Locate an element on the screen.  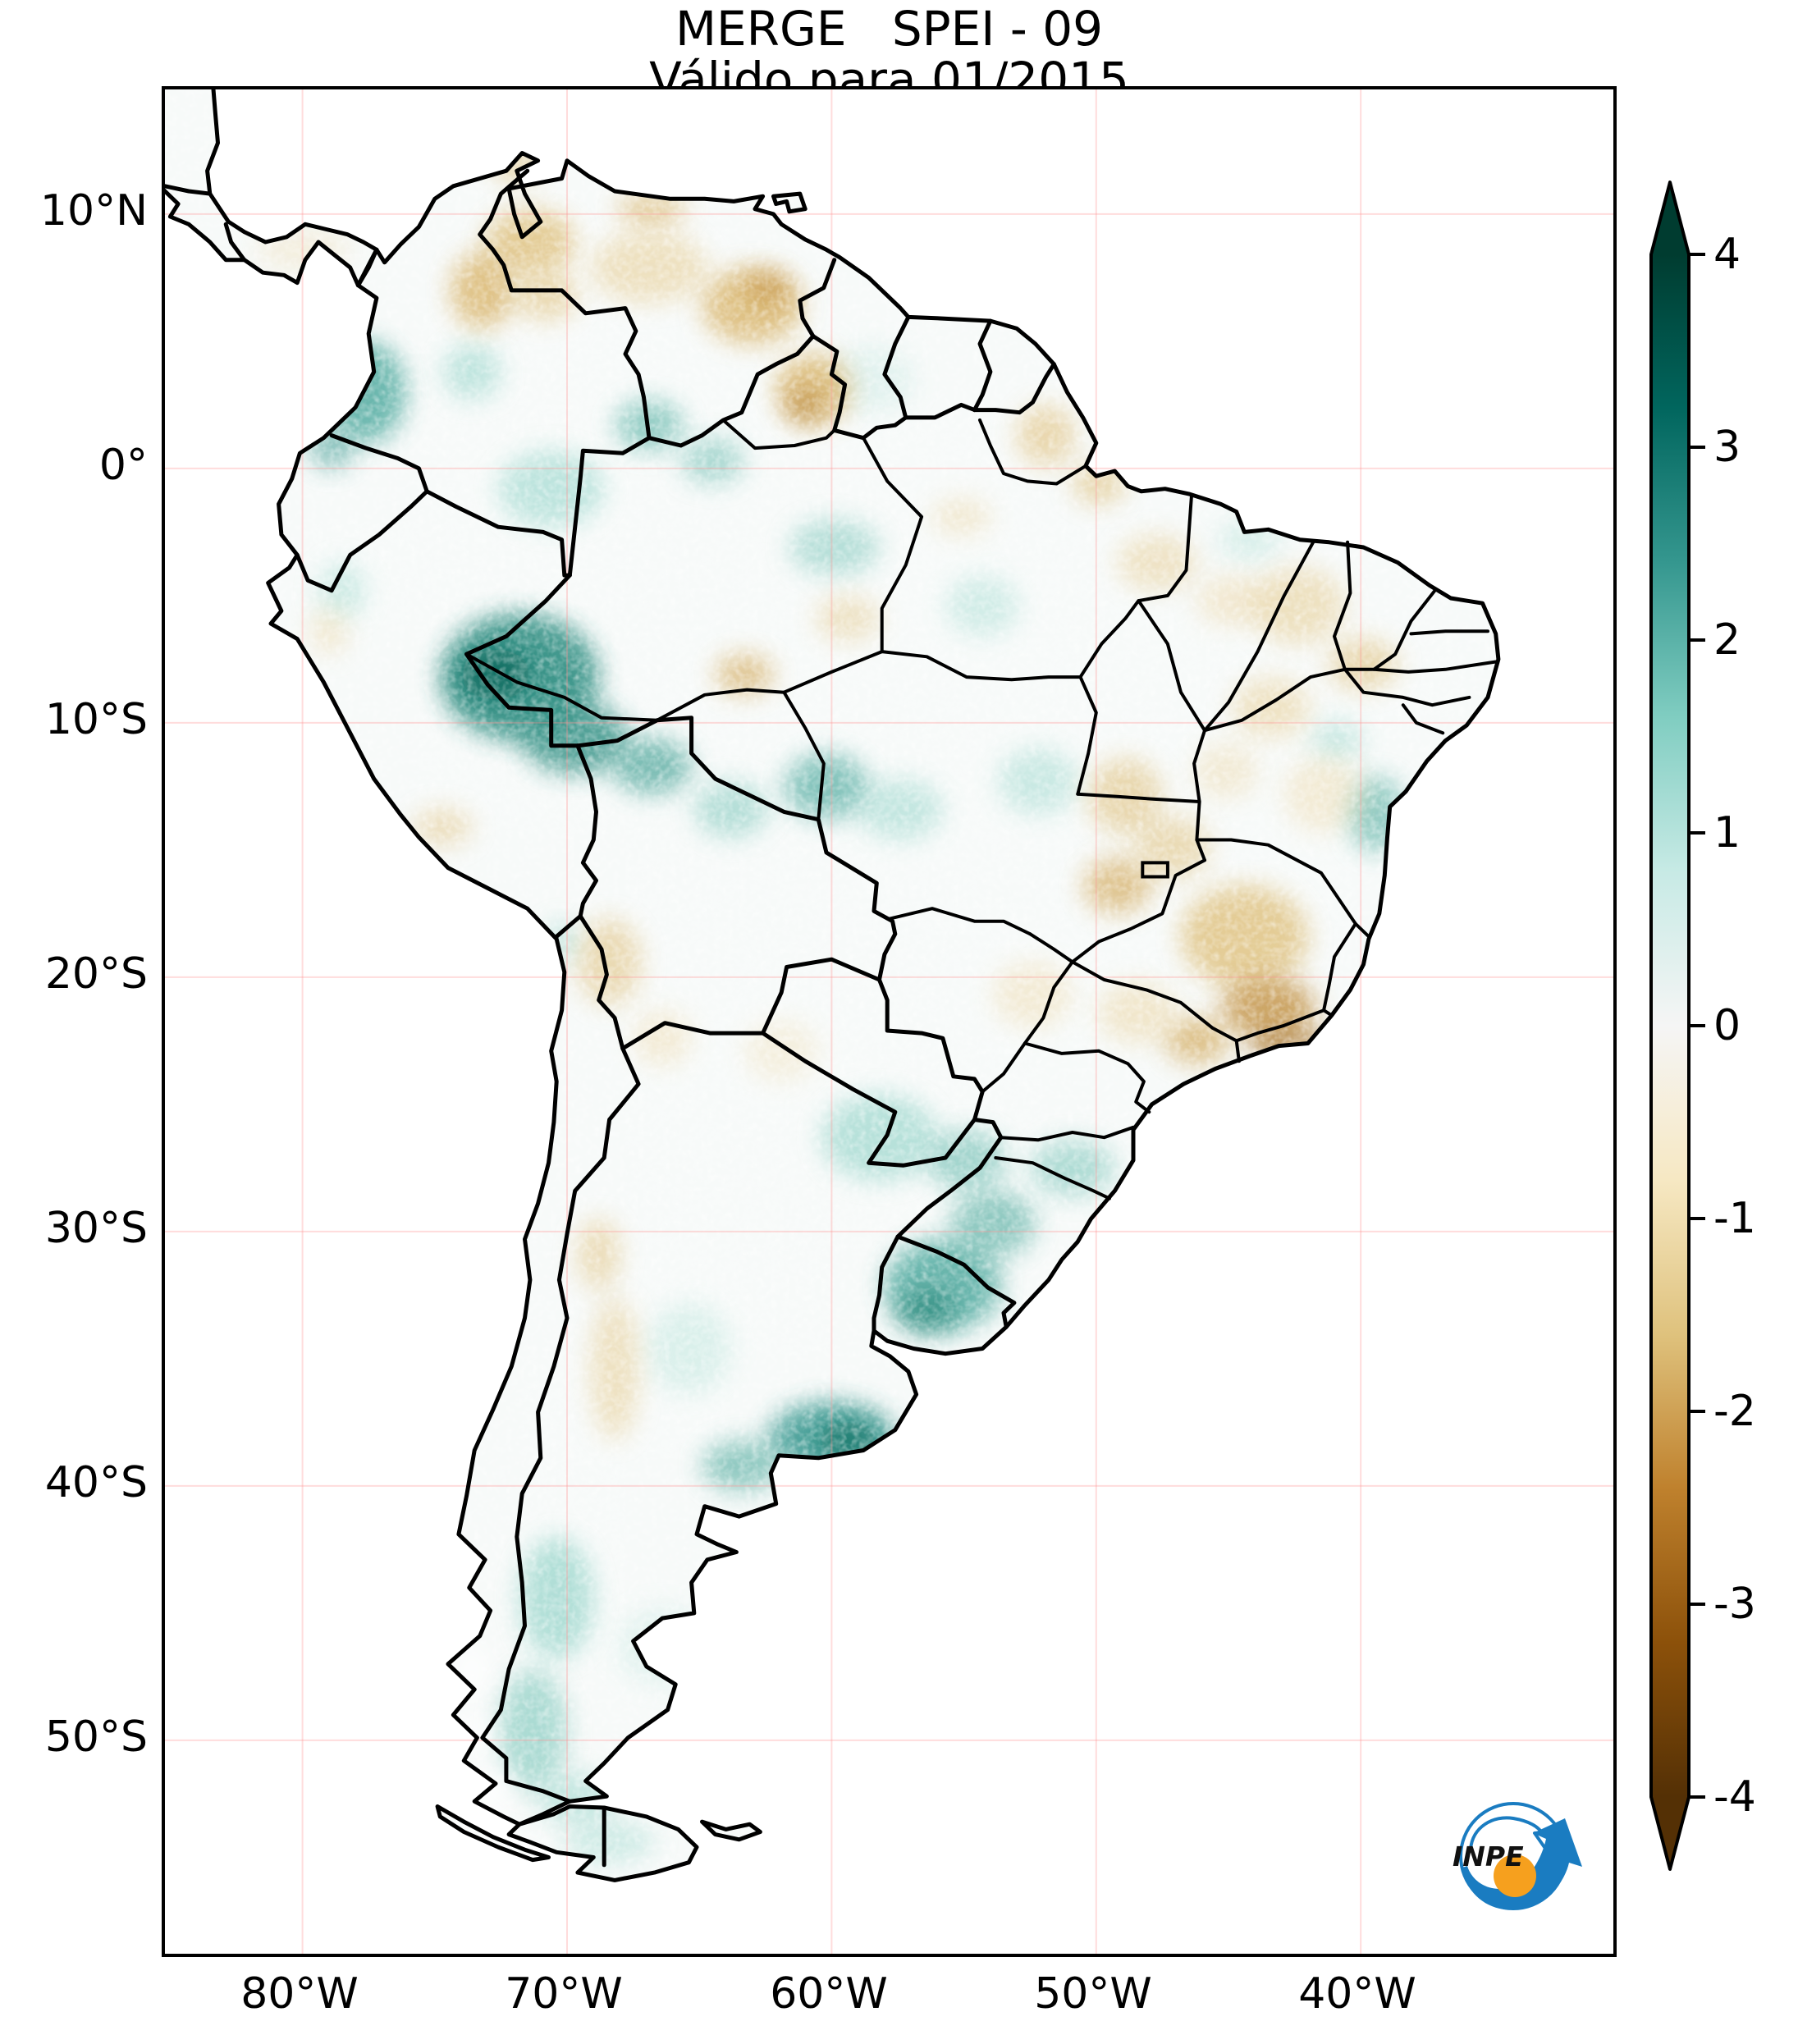
colorbar-tick-label: -1 is located at coordinates (1734, 1218).